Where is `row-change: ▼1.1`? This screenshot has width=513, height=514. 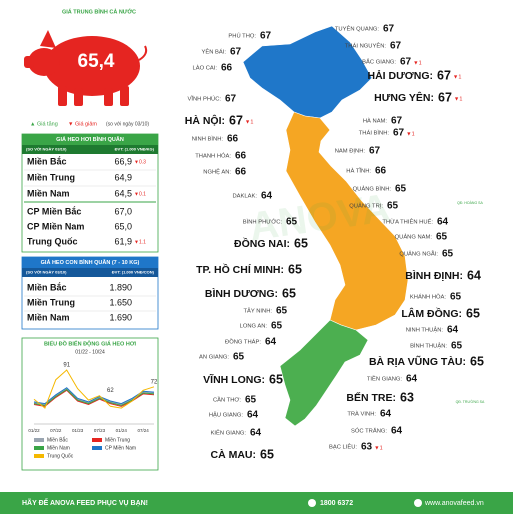
row-change: ▼1.1 is located at coordinates (140, 242).